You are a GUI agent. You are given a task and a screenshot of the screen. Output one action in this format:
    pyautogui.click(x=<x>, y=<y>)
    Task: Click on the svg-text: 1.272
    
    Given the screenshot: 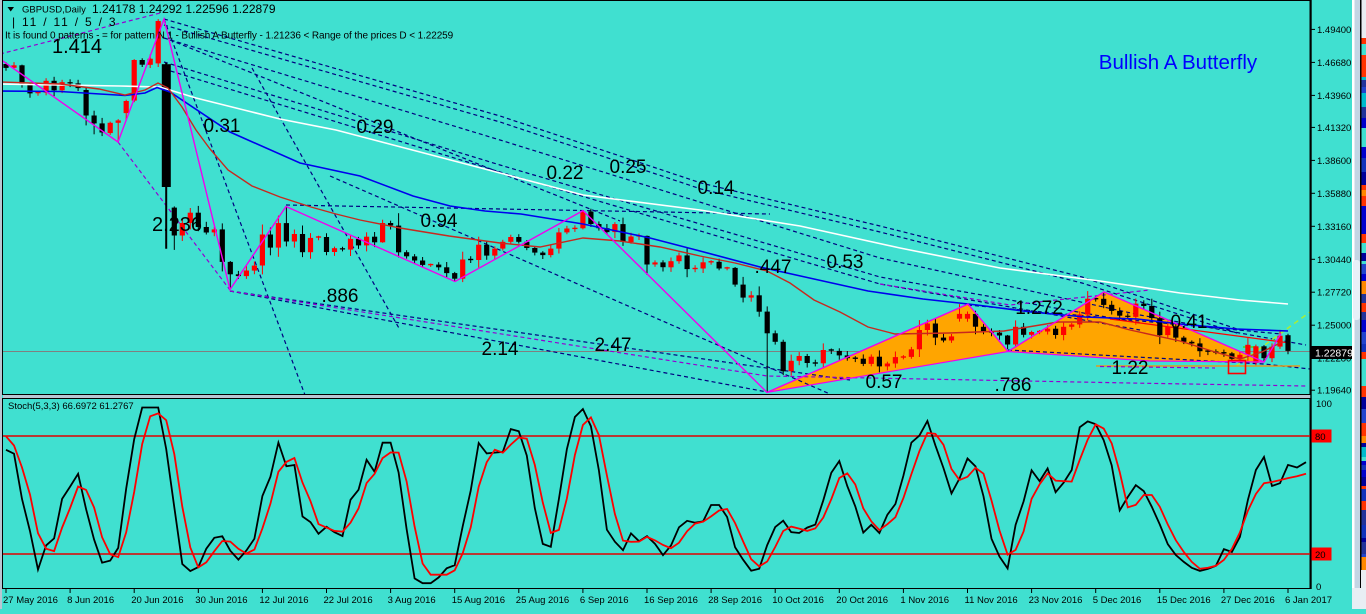 What is the action you would take?
    pyautogui.click(x=1039, y=308)
    